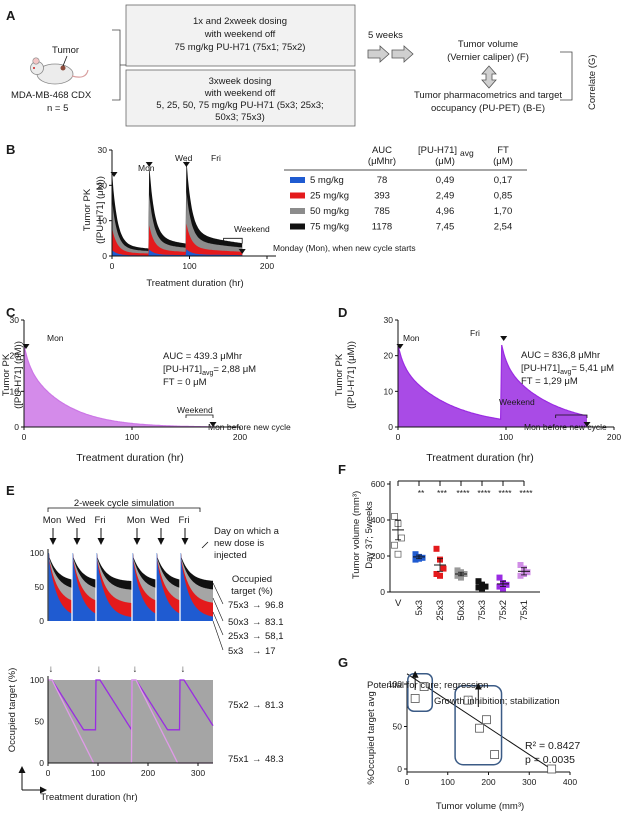  Describe the element at coordinates (382, 161) in the screenshot. I see `b-th-auc-unit: (μMhr)` at that location.